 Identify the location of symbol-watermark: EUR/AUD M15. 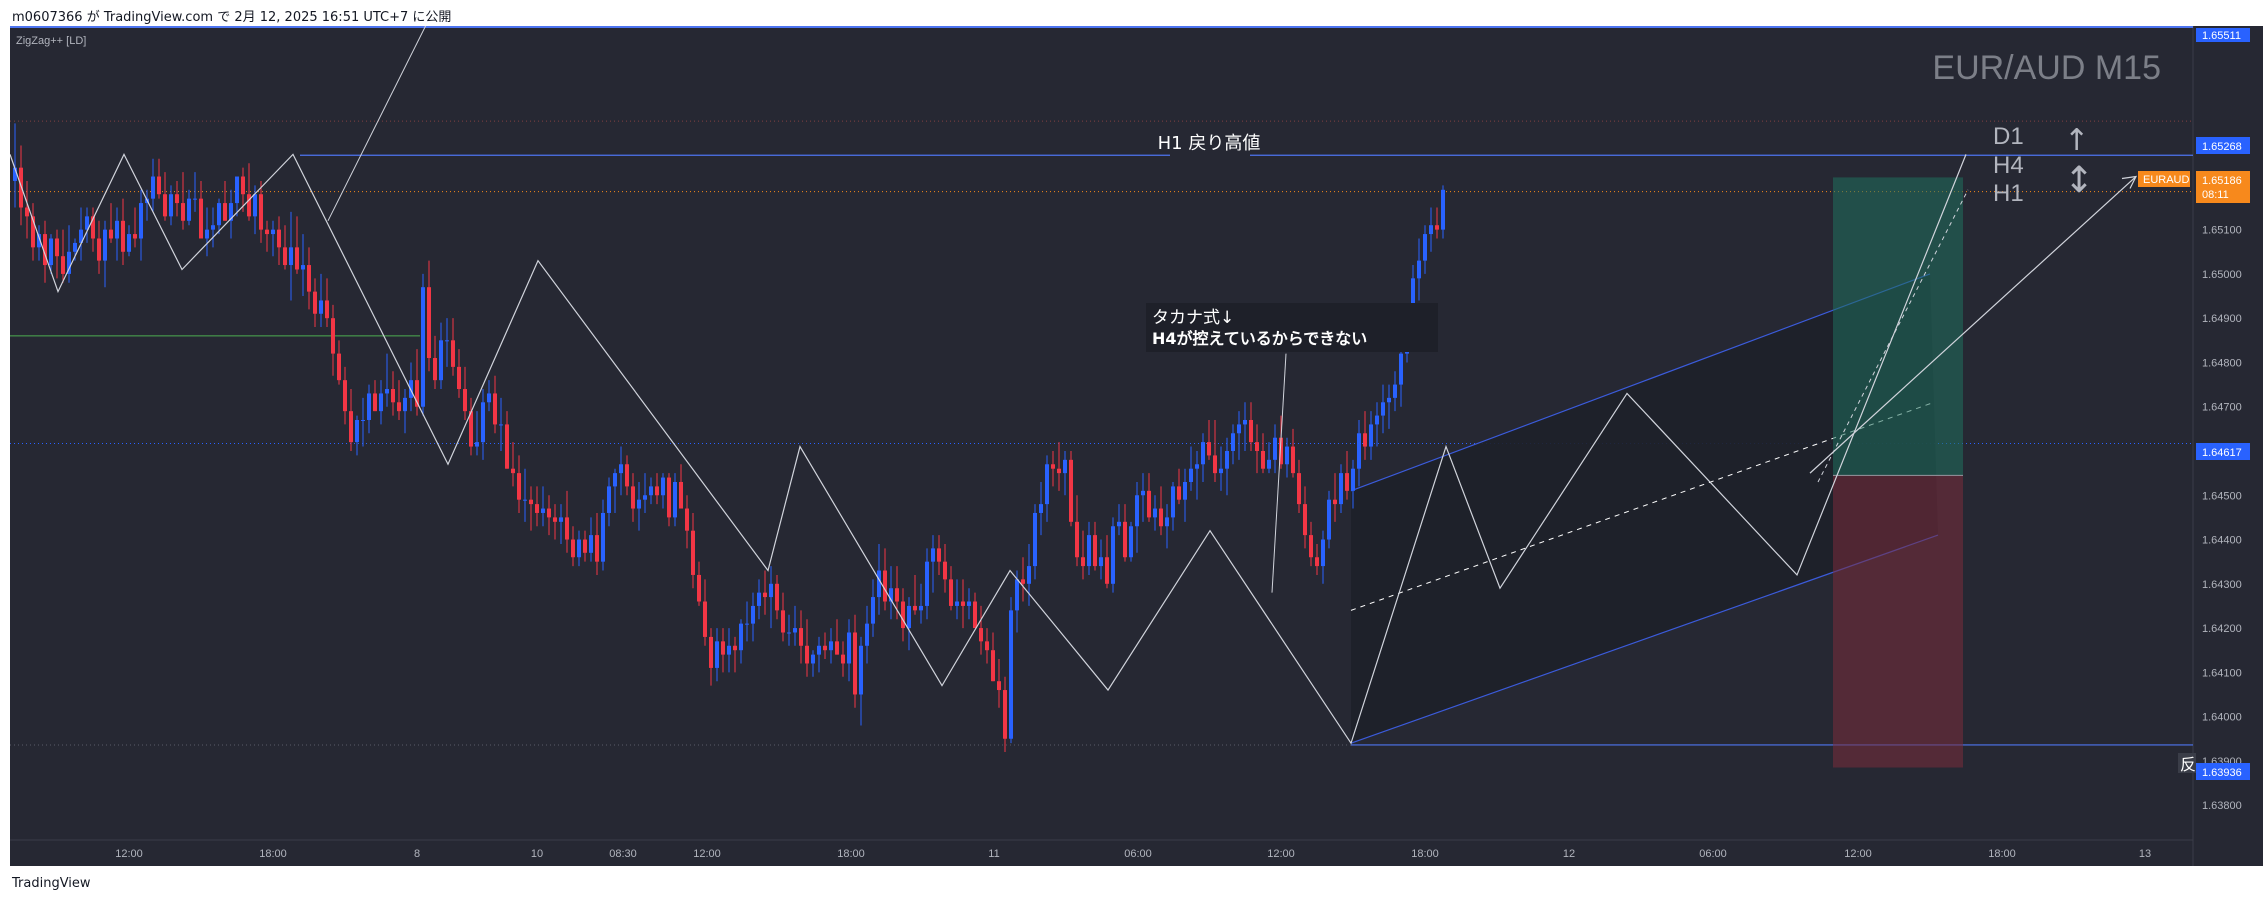
(2046, 68).